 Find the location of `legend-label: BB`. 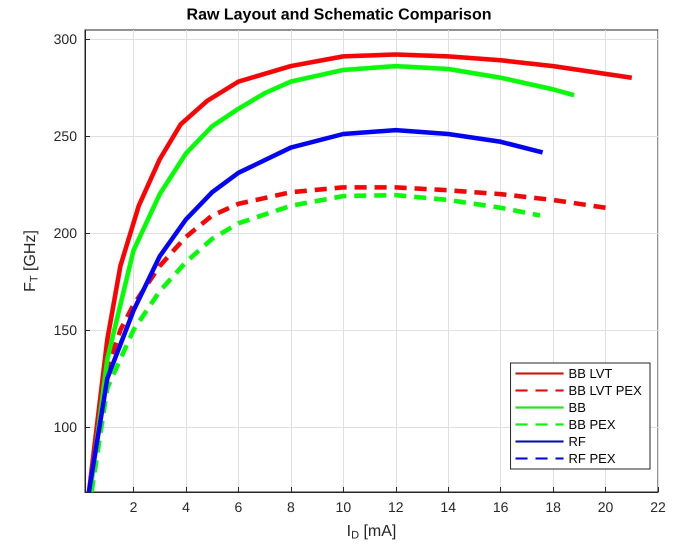

legend-label: BB is located at coordinates (577, 407).